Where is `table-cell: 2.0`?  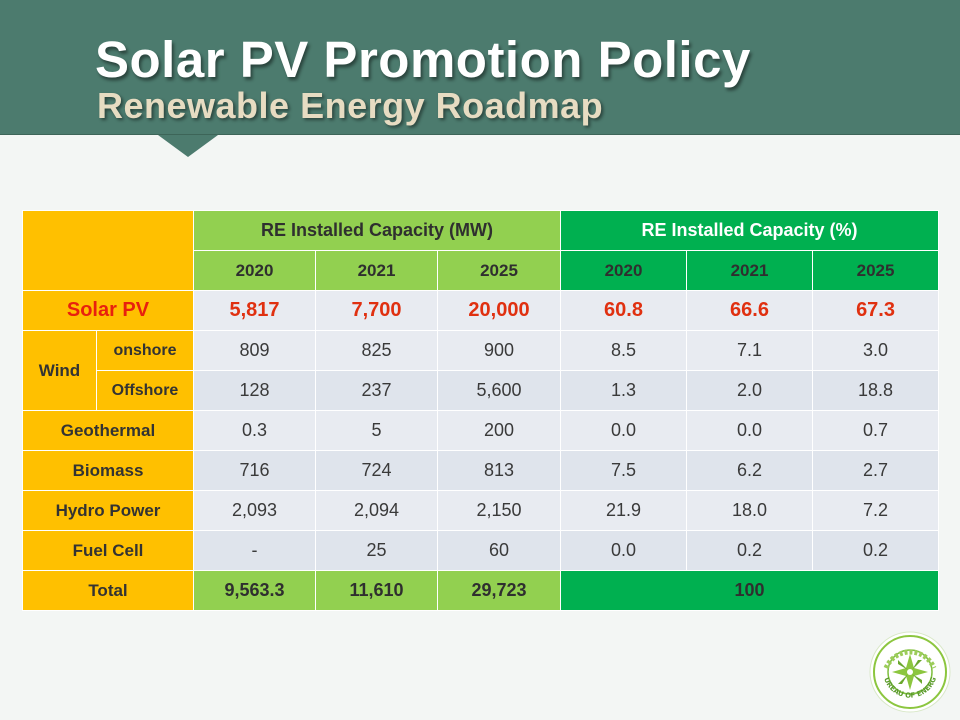 table-cell: 2.0 is located at coordinates (750, 390).